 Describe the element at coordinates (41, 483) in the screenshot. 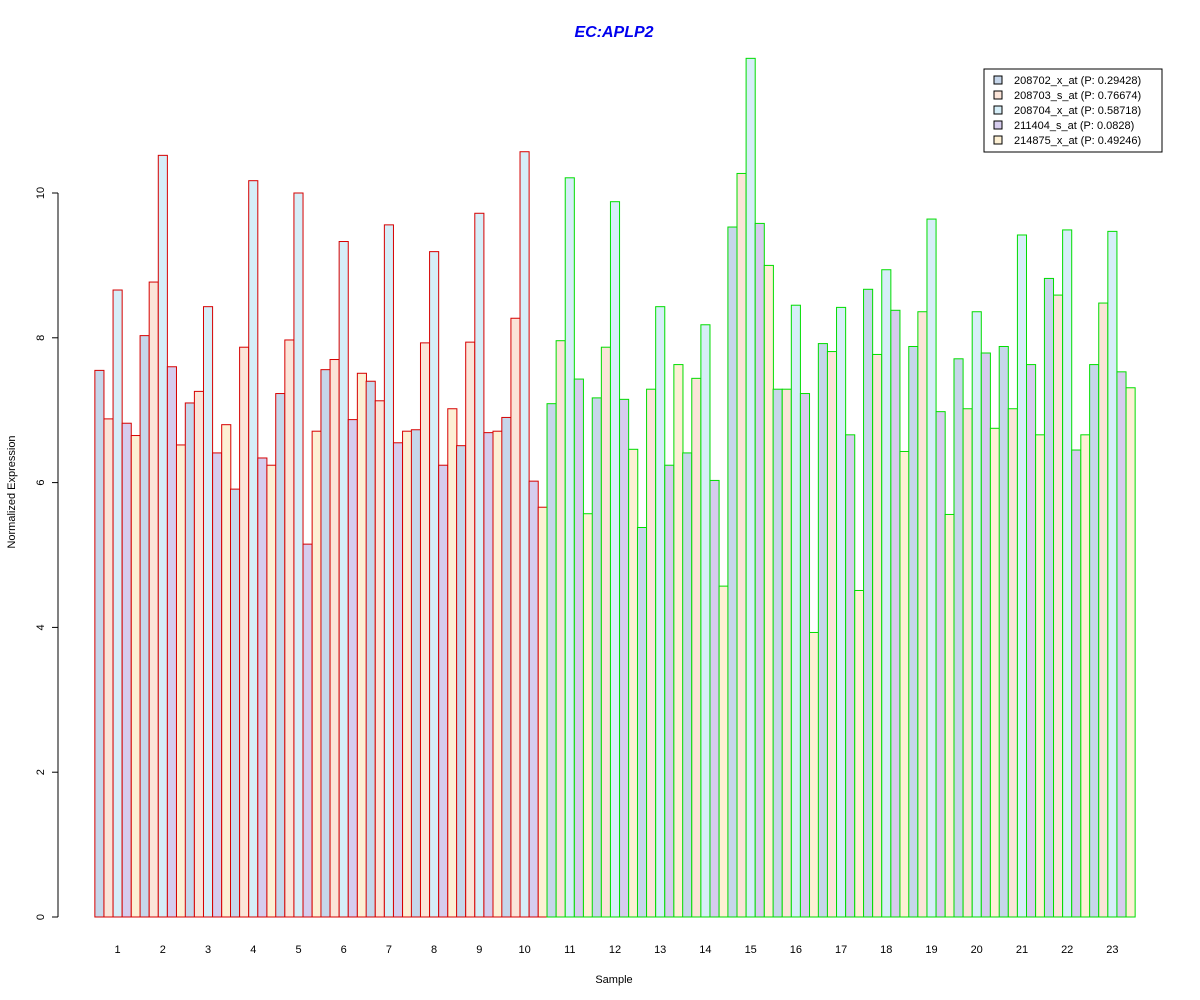

I see `y-tick-label: 6` at that location.